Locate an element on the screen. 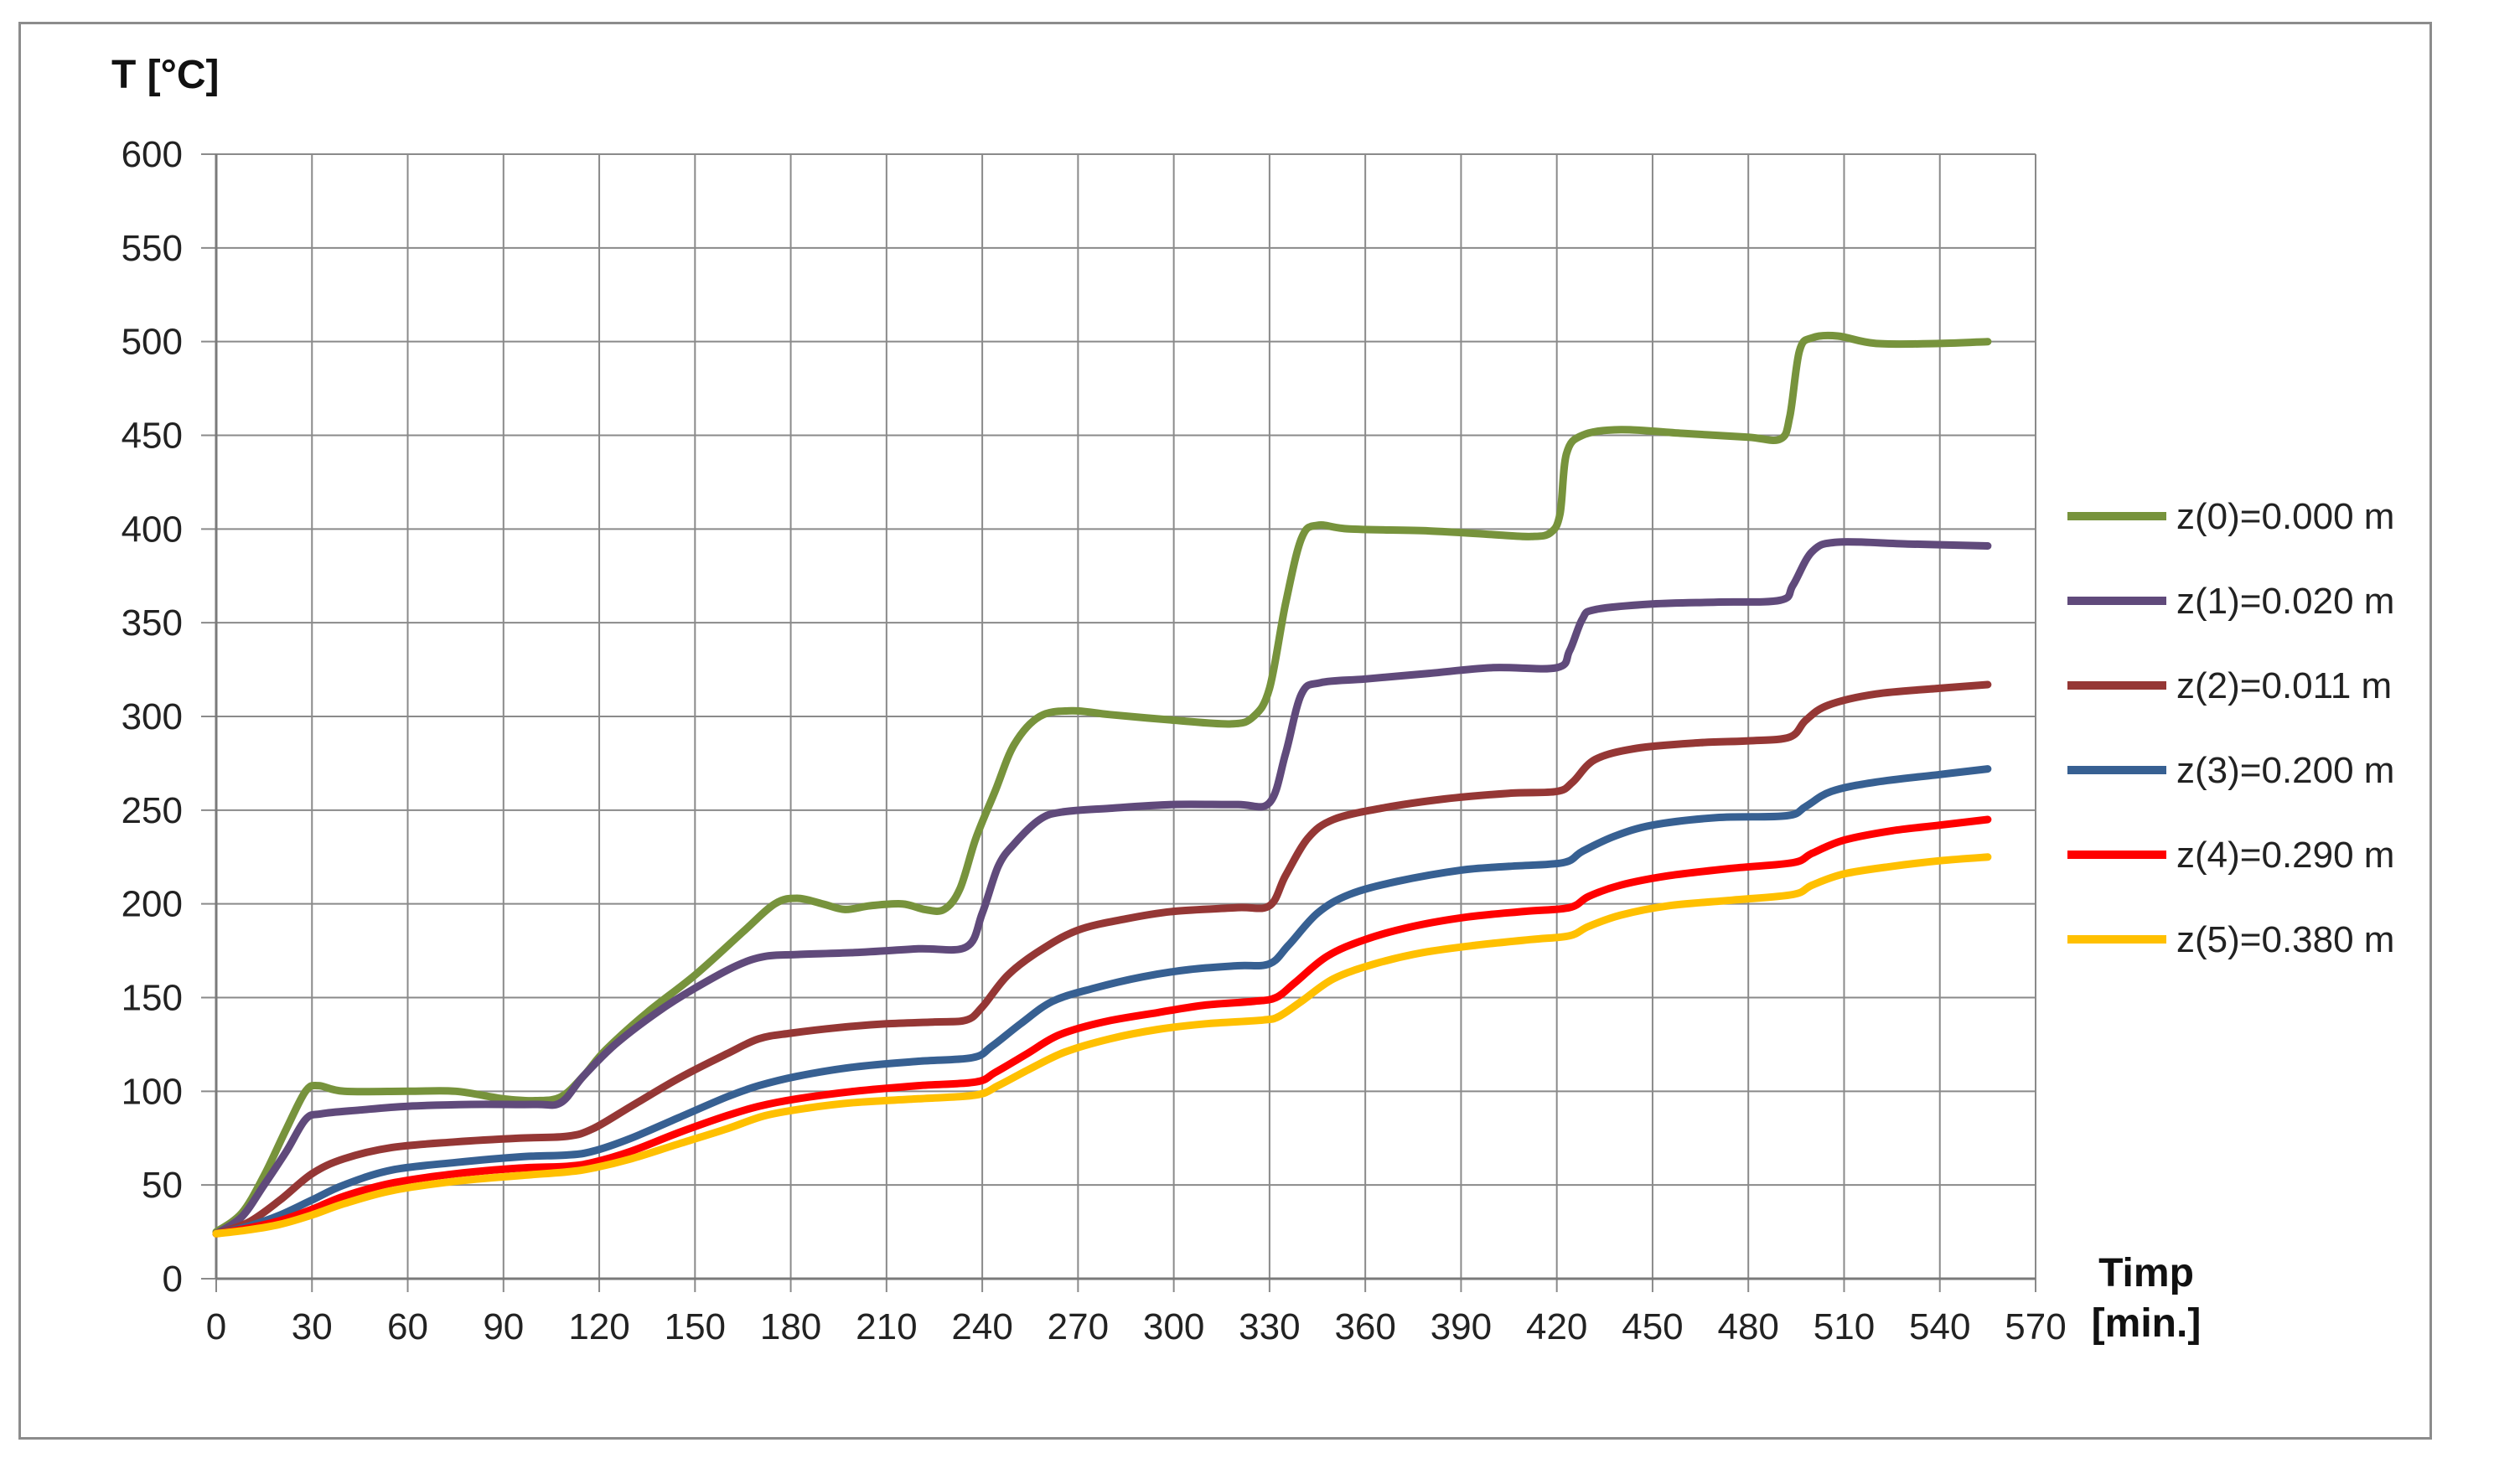 The width and height of the screenshot is (2494, 1484). legend-label-5: z(5)=0.380 m is located at coordinates (2285, 939).